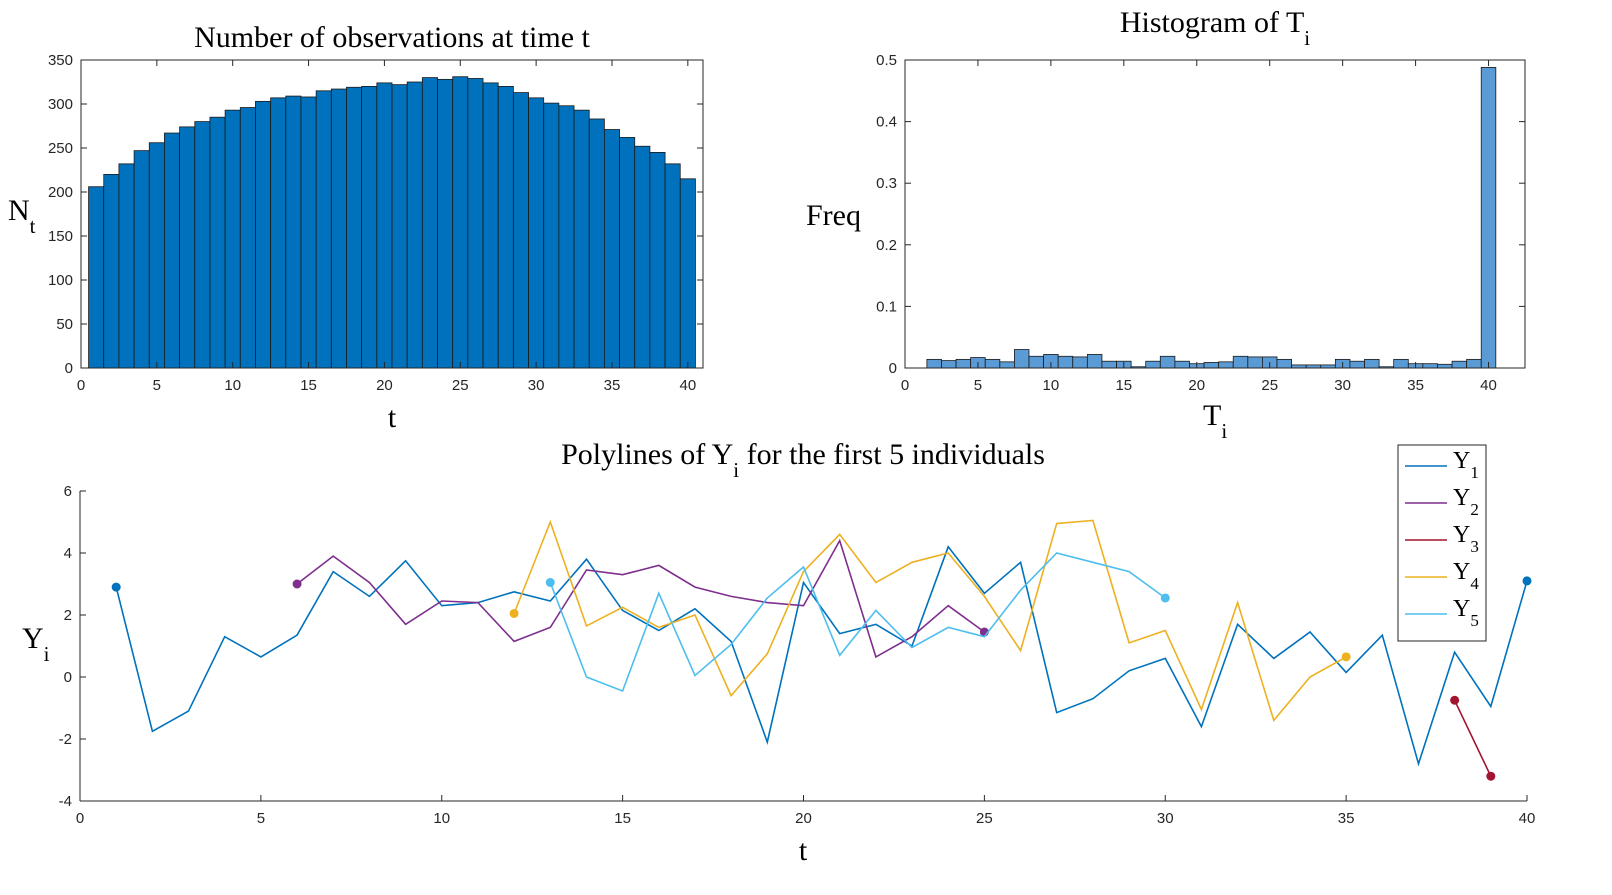  Describe the element at coordinates (833, 215) in the screenshot. I see `hist-ylabel: Freq` at that location.